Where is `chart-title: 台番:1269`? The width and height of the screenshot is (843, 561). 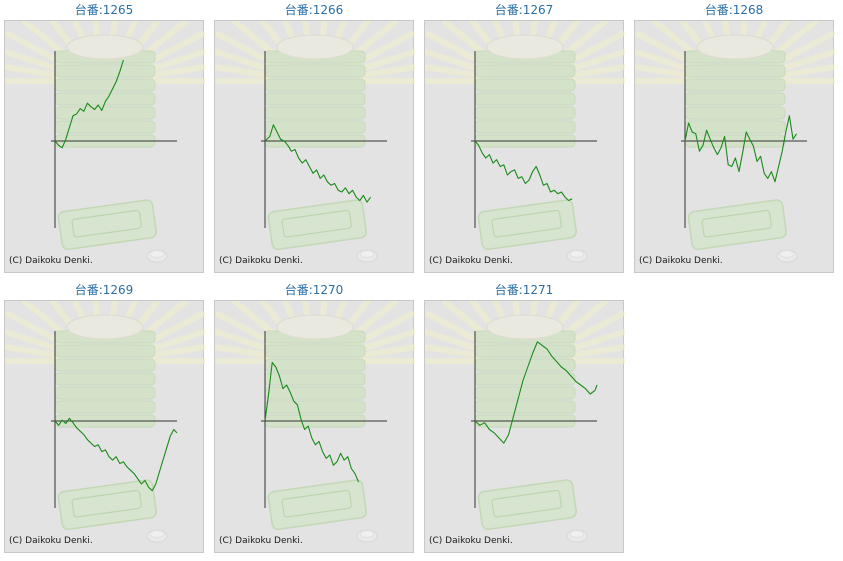
chart-title: 台番:1269 is located at coordinates (104, 290).